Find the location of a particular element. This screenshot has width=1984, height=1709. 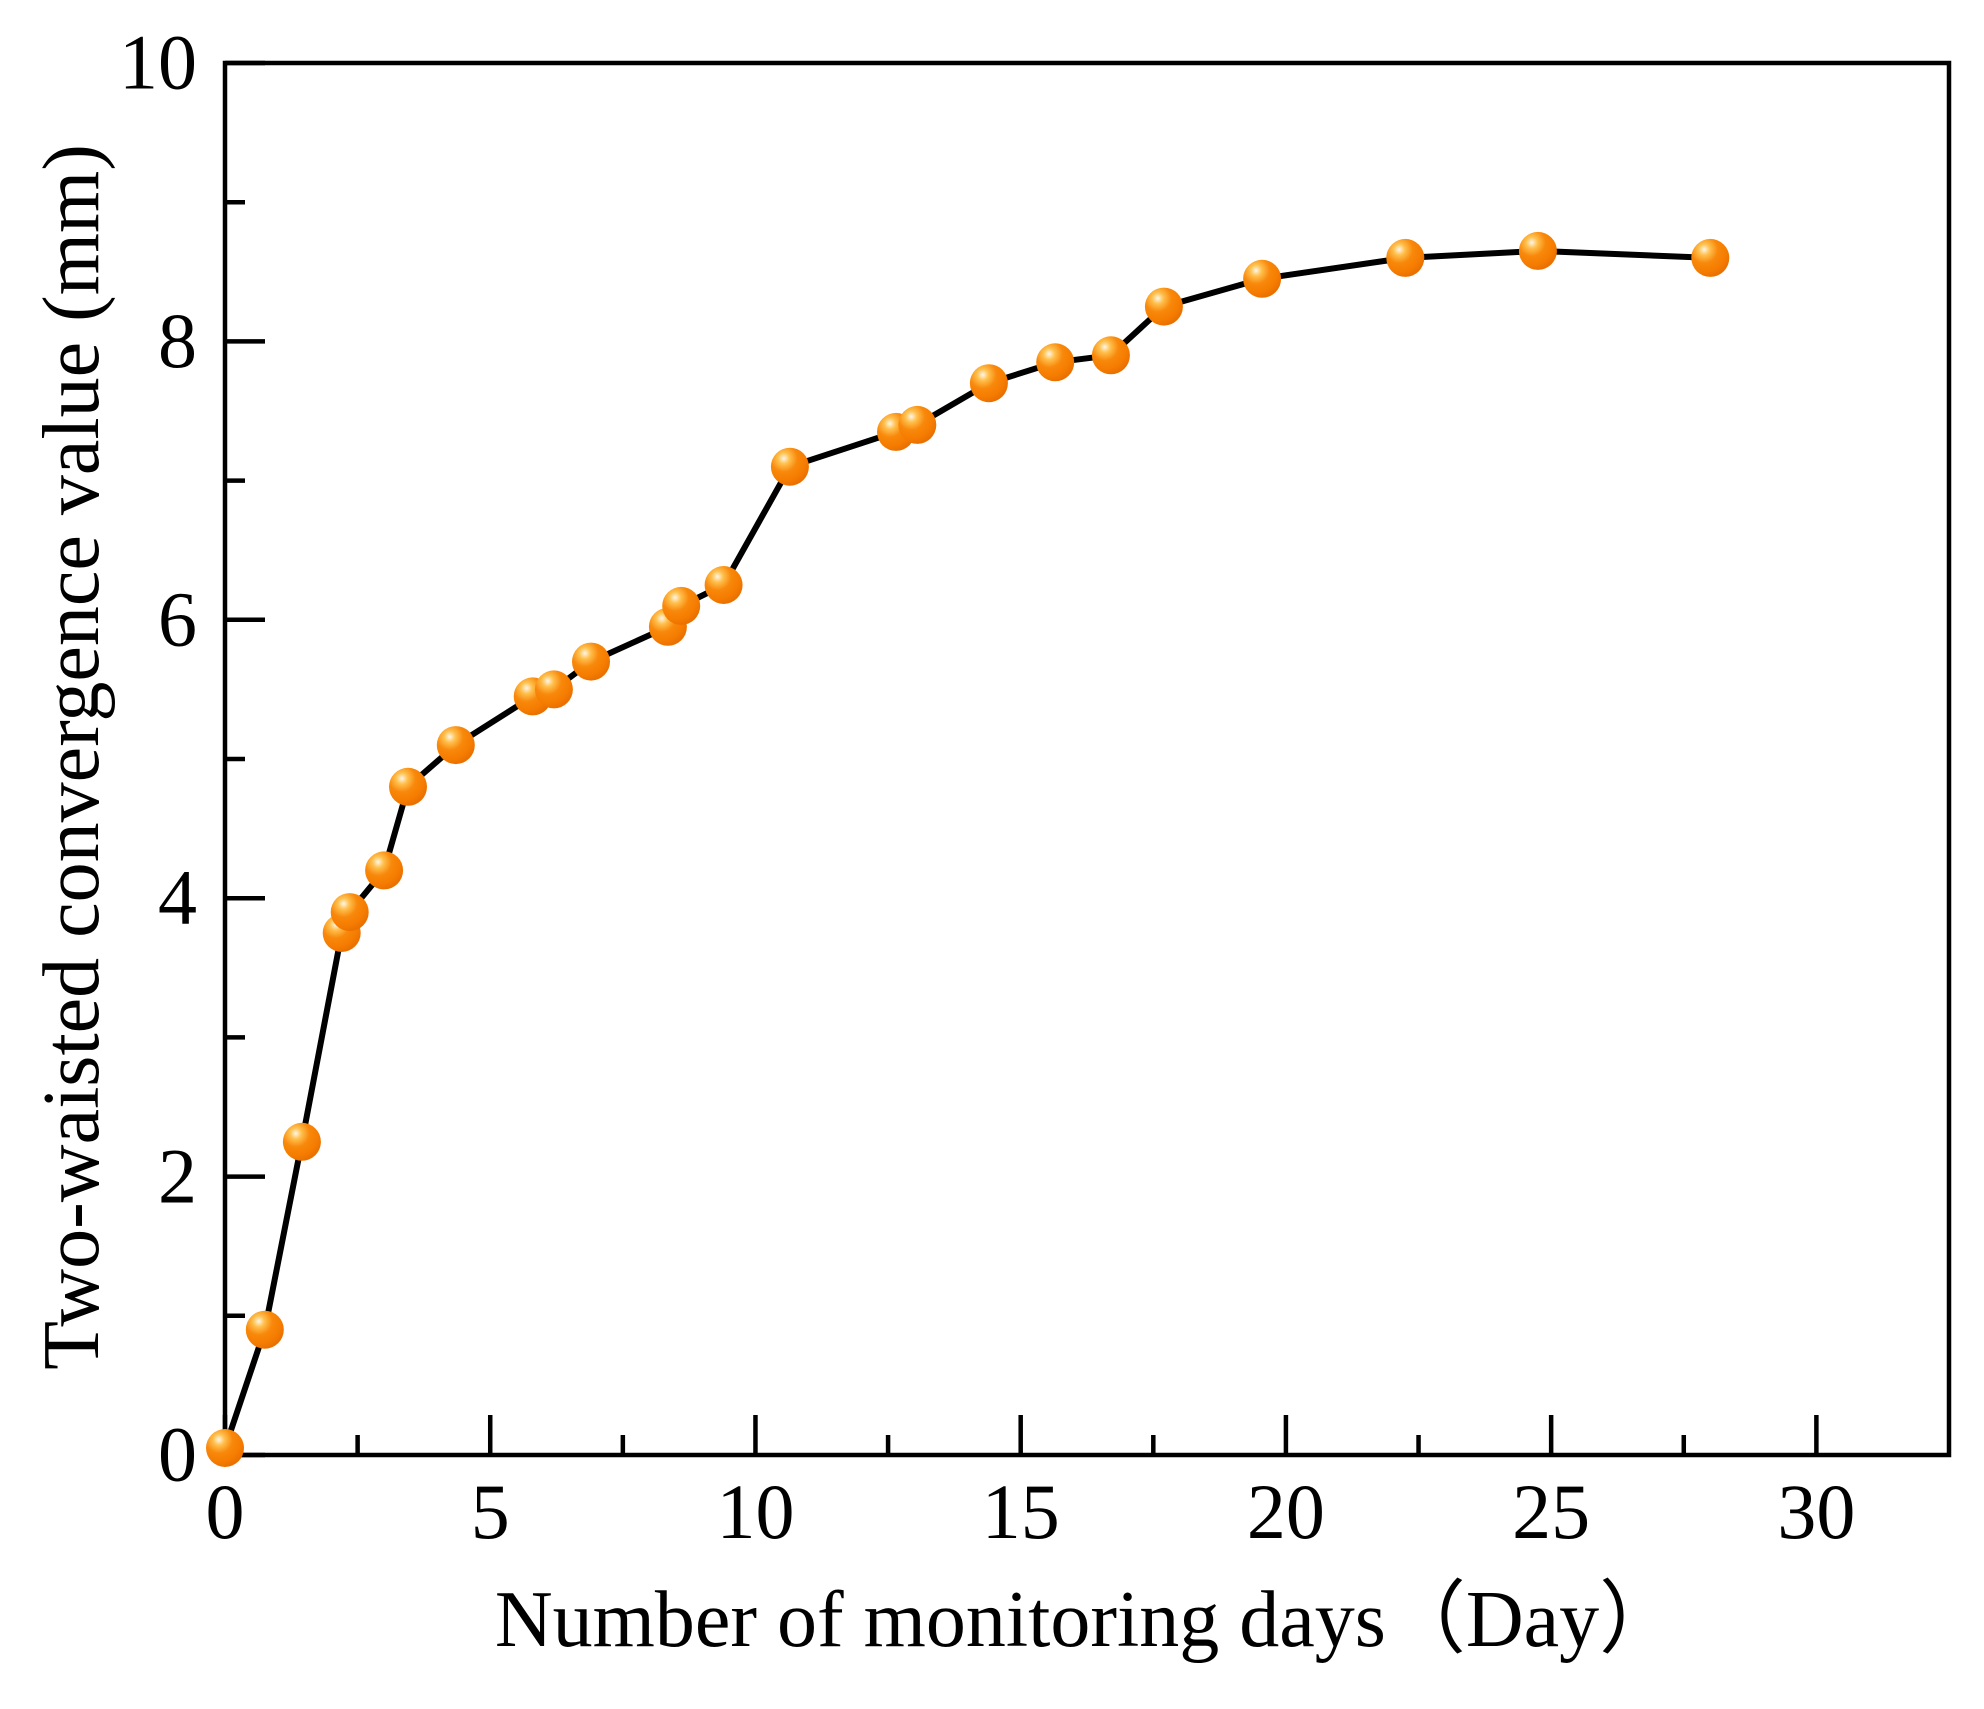

y-tick-label: 10 is located at coordinates (158, 62).